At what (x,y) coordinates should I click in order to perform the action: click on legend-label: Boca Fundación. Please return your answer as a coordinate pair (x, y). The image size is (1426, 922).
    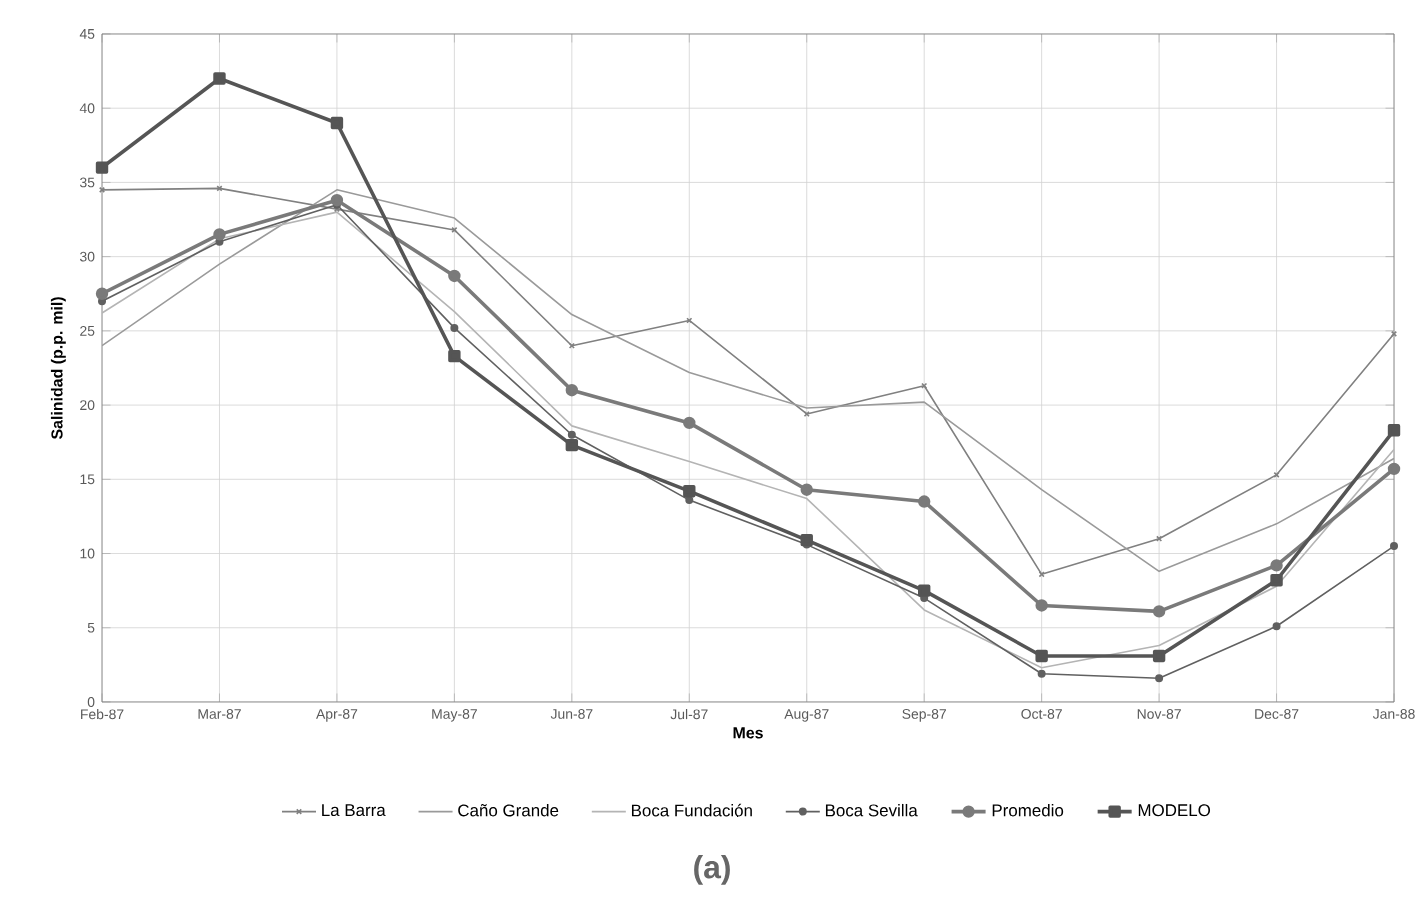
    Looking at the image, I should click on (691, 810).